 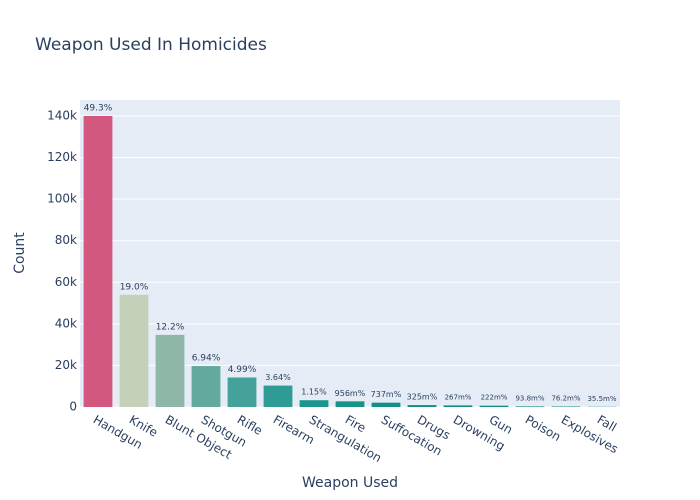 I want to click on y-tick-label: 140k, so click(x=62, y=116).